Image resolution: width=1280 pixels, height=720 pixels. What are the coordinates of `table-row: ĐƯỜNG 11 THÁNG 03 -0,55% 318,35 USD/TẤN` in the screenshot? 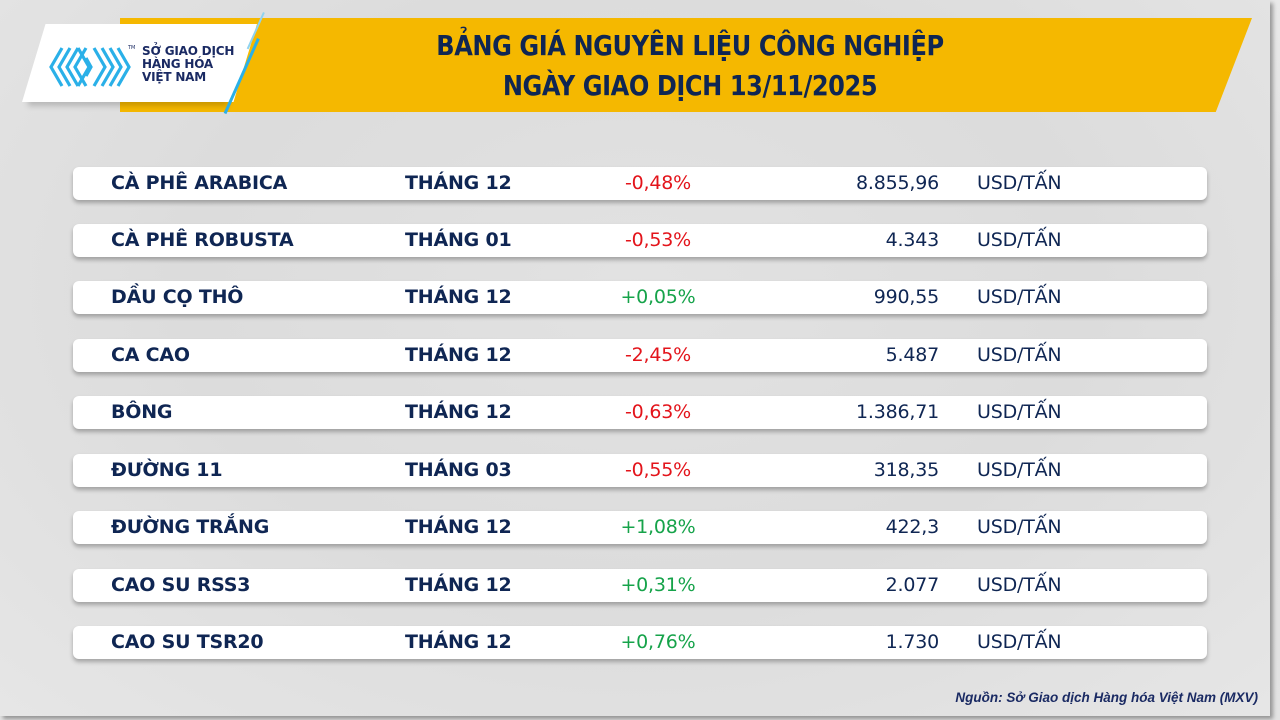 It's located at (640, 470).